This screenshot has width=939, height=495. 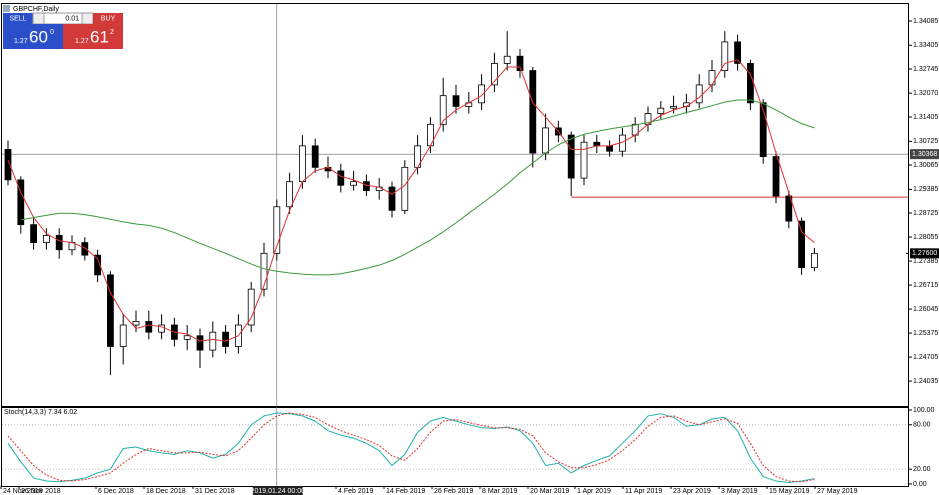 What do you see at coordinates (166, 491) in the screenshot?
I see `x-tick-label: 18 Dec 2018` at bounding box center [166, 491].